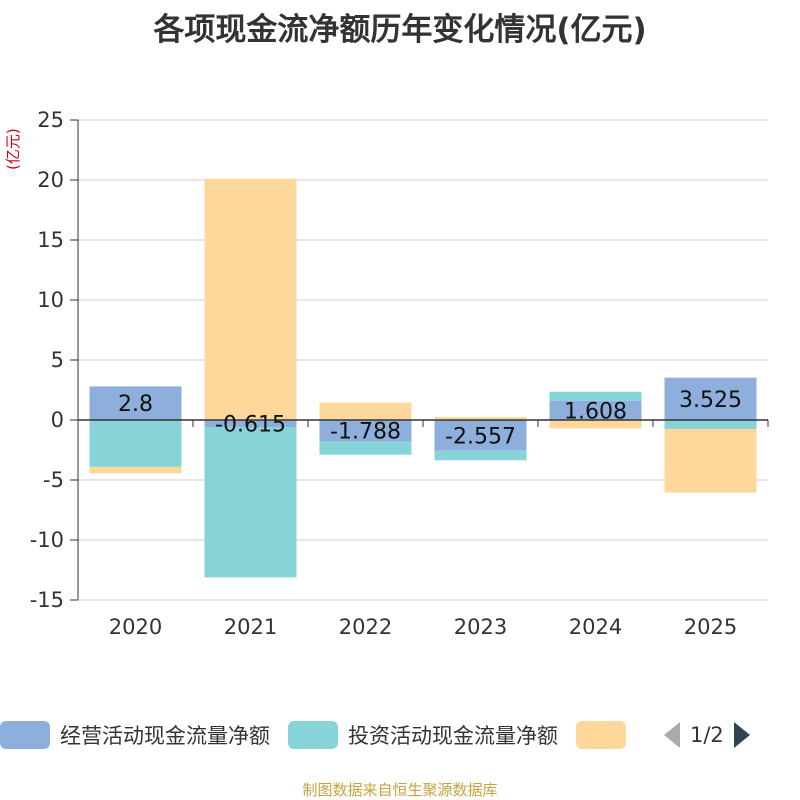  I want to click on data-label: 3.525, so click(710, 400).